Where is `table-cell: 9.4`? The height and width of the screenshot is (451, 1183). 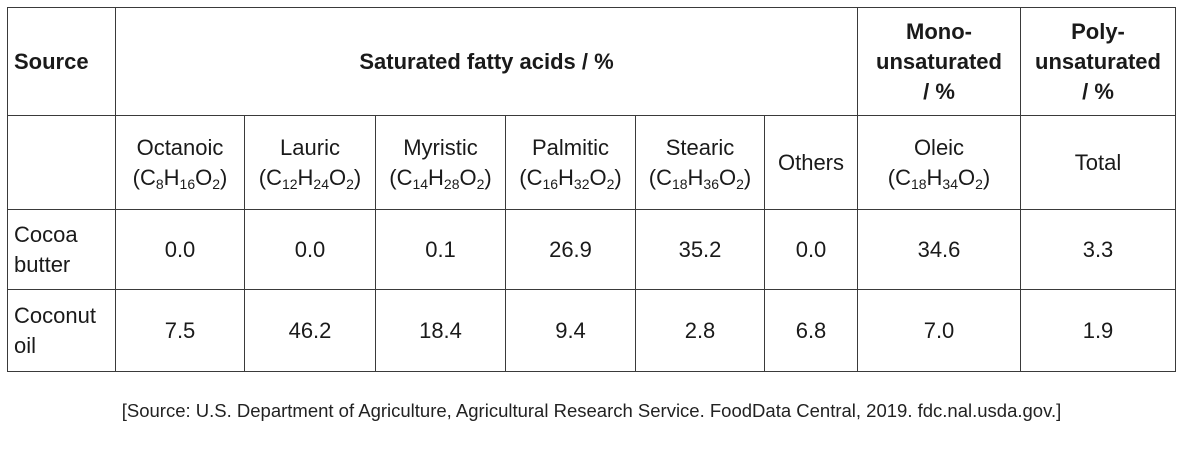
table-cell: 9.4 is located at coordinates (570, 330).